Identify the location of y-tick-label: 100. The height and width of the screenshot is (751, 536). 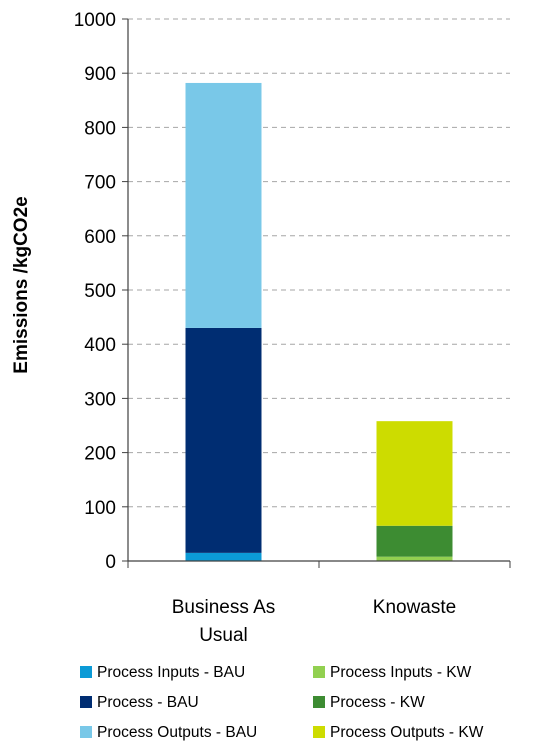
(100, 508).